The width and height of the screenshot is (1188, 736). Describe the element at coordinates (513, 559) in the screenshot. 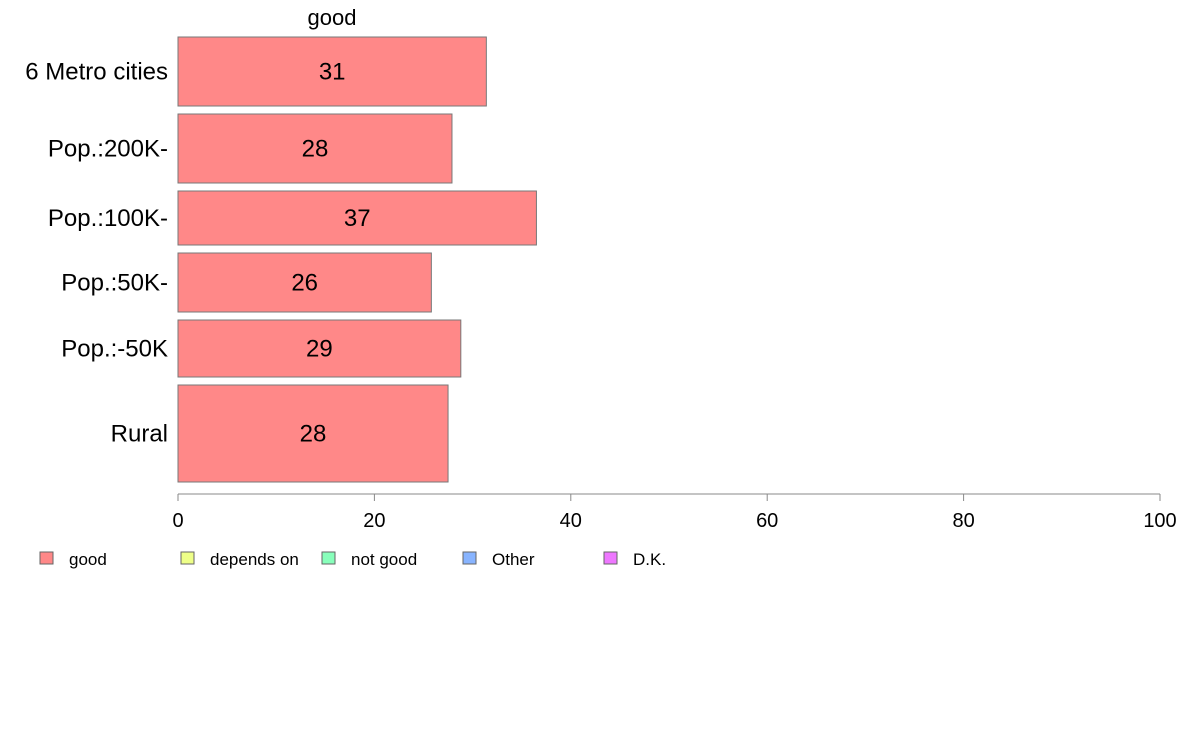

I see `legend-label: Other` at that location.